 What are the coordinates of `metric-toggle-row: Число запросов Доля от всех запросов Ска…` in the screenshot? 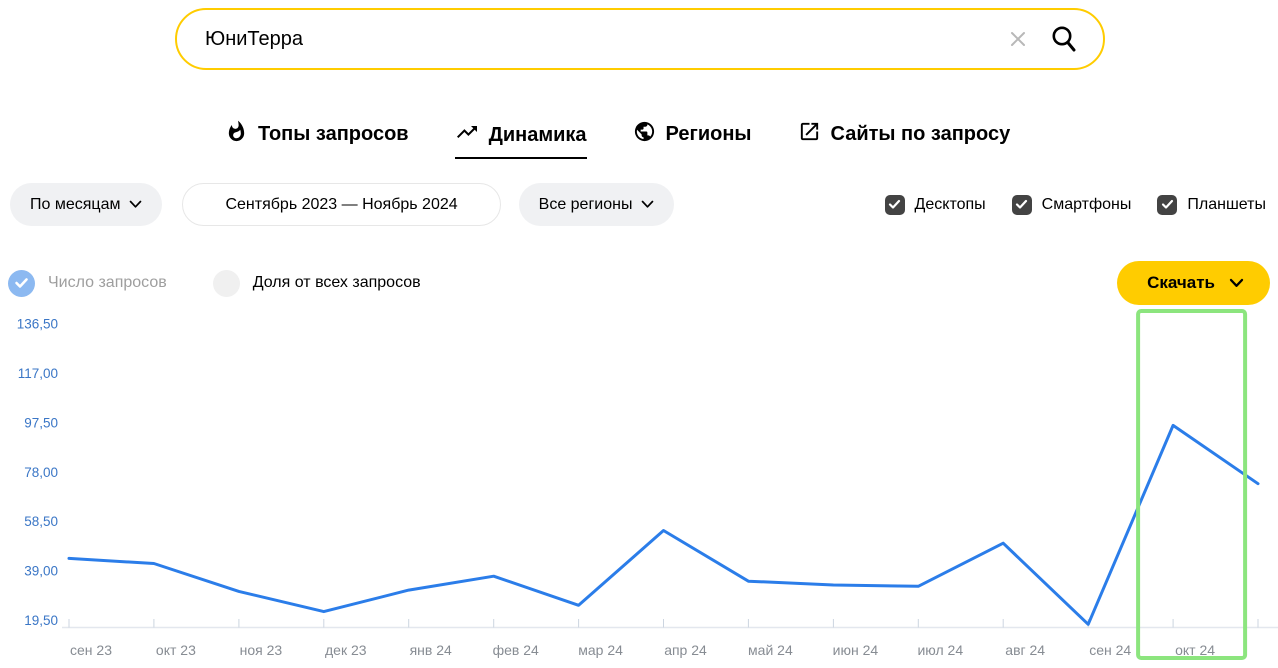 It's located at (639, 283).